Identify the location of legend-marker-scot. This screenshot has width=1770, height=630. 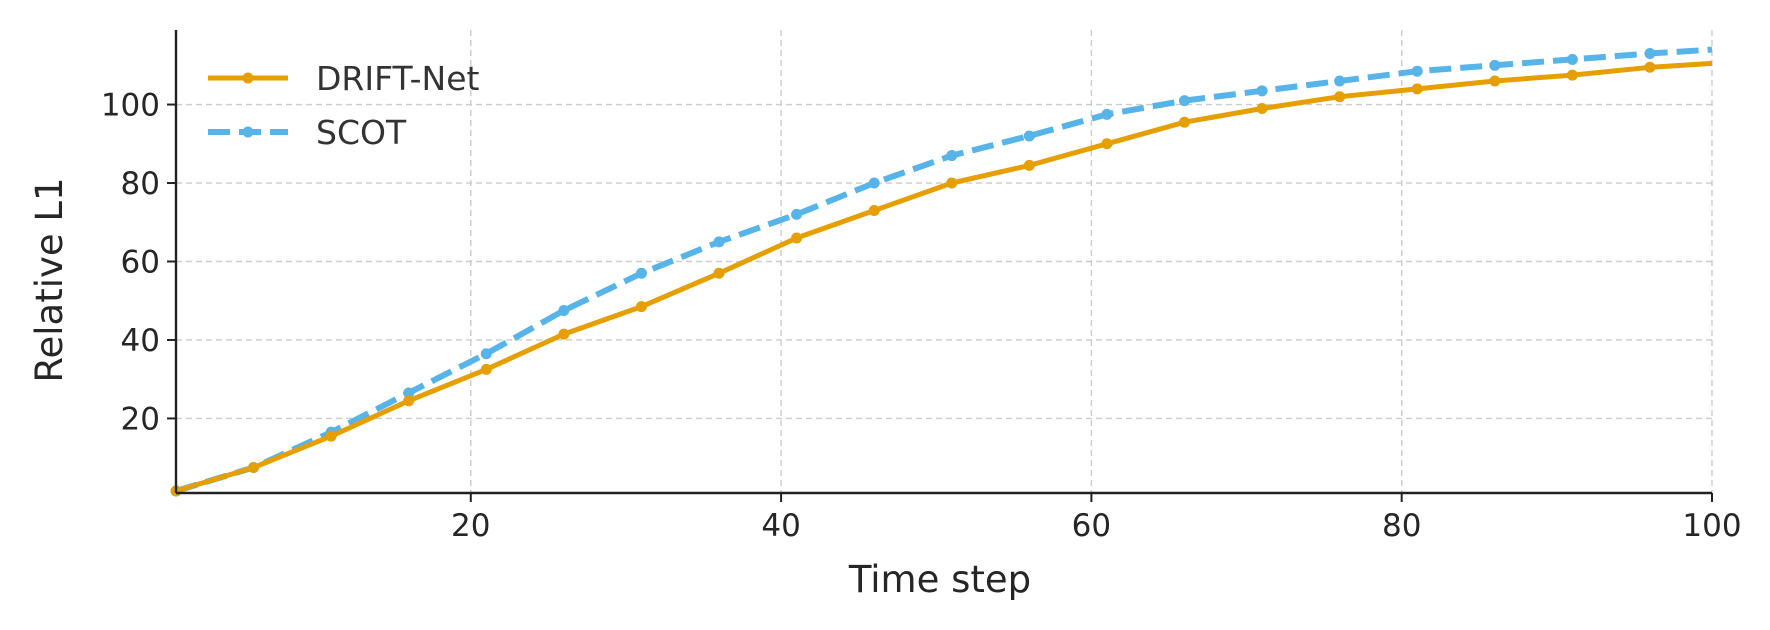
(248, 132).